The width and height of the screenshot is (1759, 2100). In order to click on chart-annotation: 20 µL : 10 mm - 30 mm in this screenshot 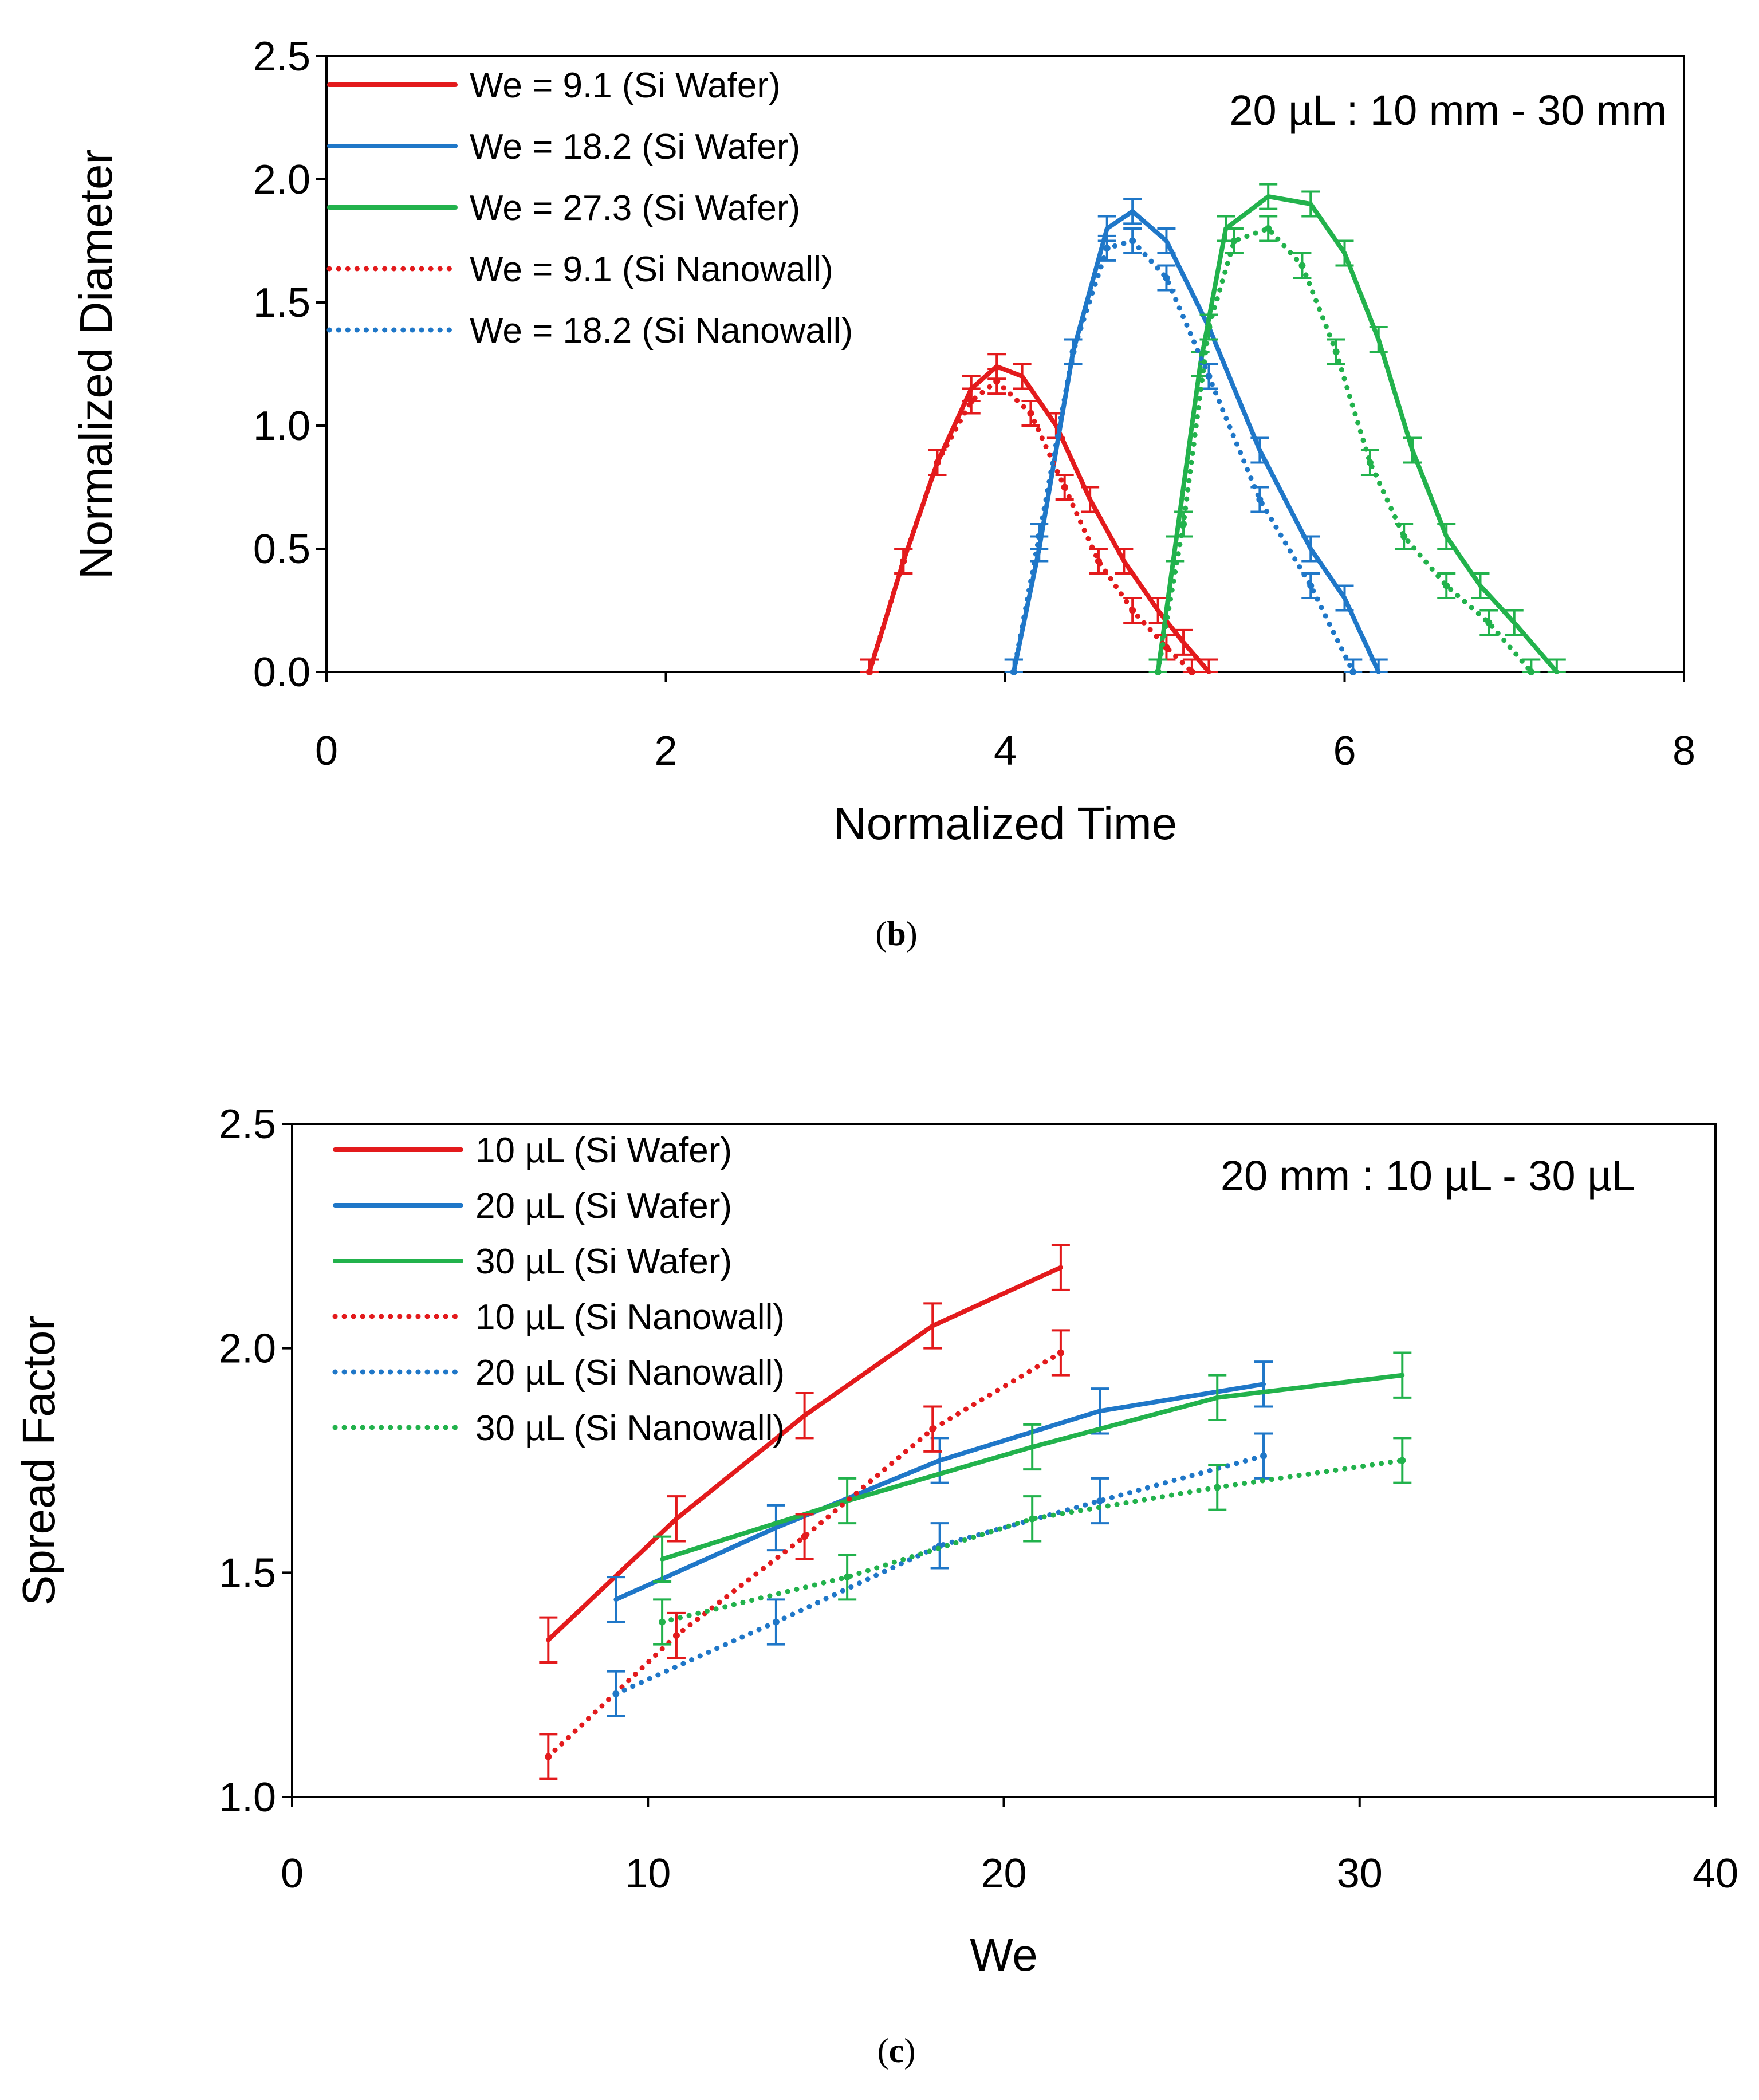, I will do `click(1448, 110)`.